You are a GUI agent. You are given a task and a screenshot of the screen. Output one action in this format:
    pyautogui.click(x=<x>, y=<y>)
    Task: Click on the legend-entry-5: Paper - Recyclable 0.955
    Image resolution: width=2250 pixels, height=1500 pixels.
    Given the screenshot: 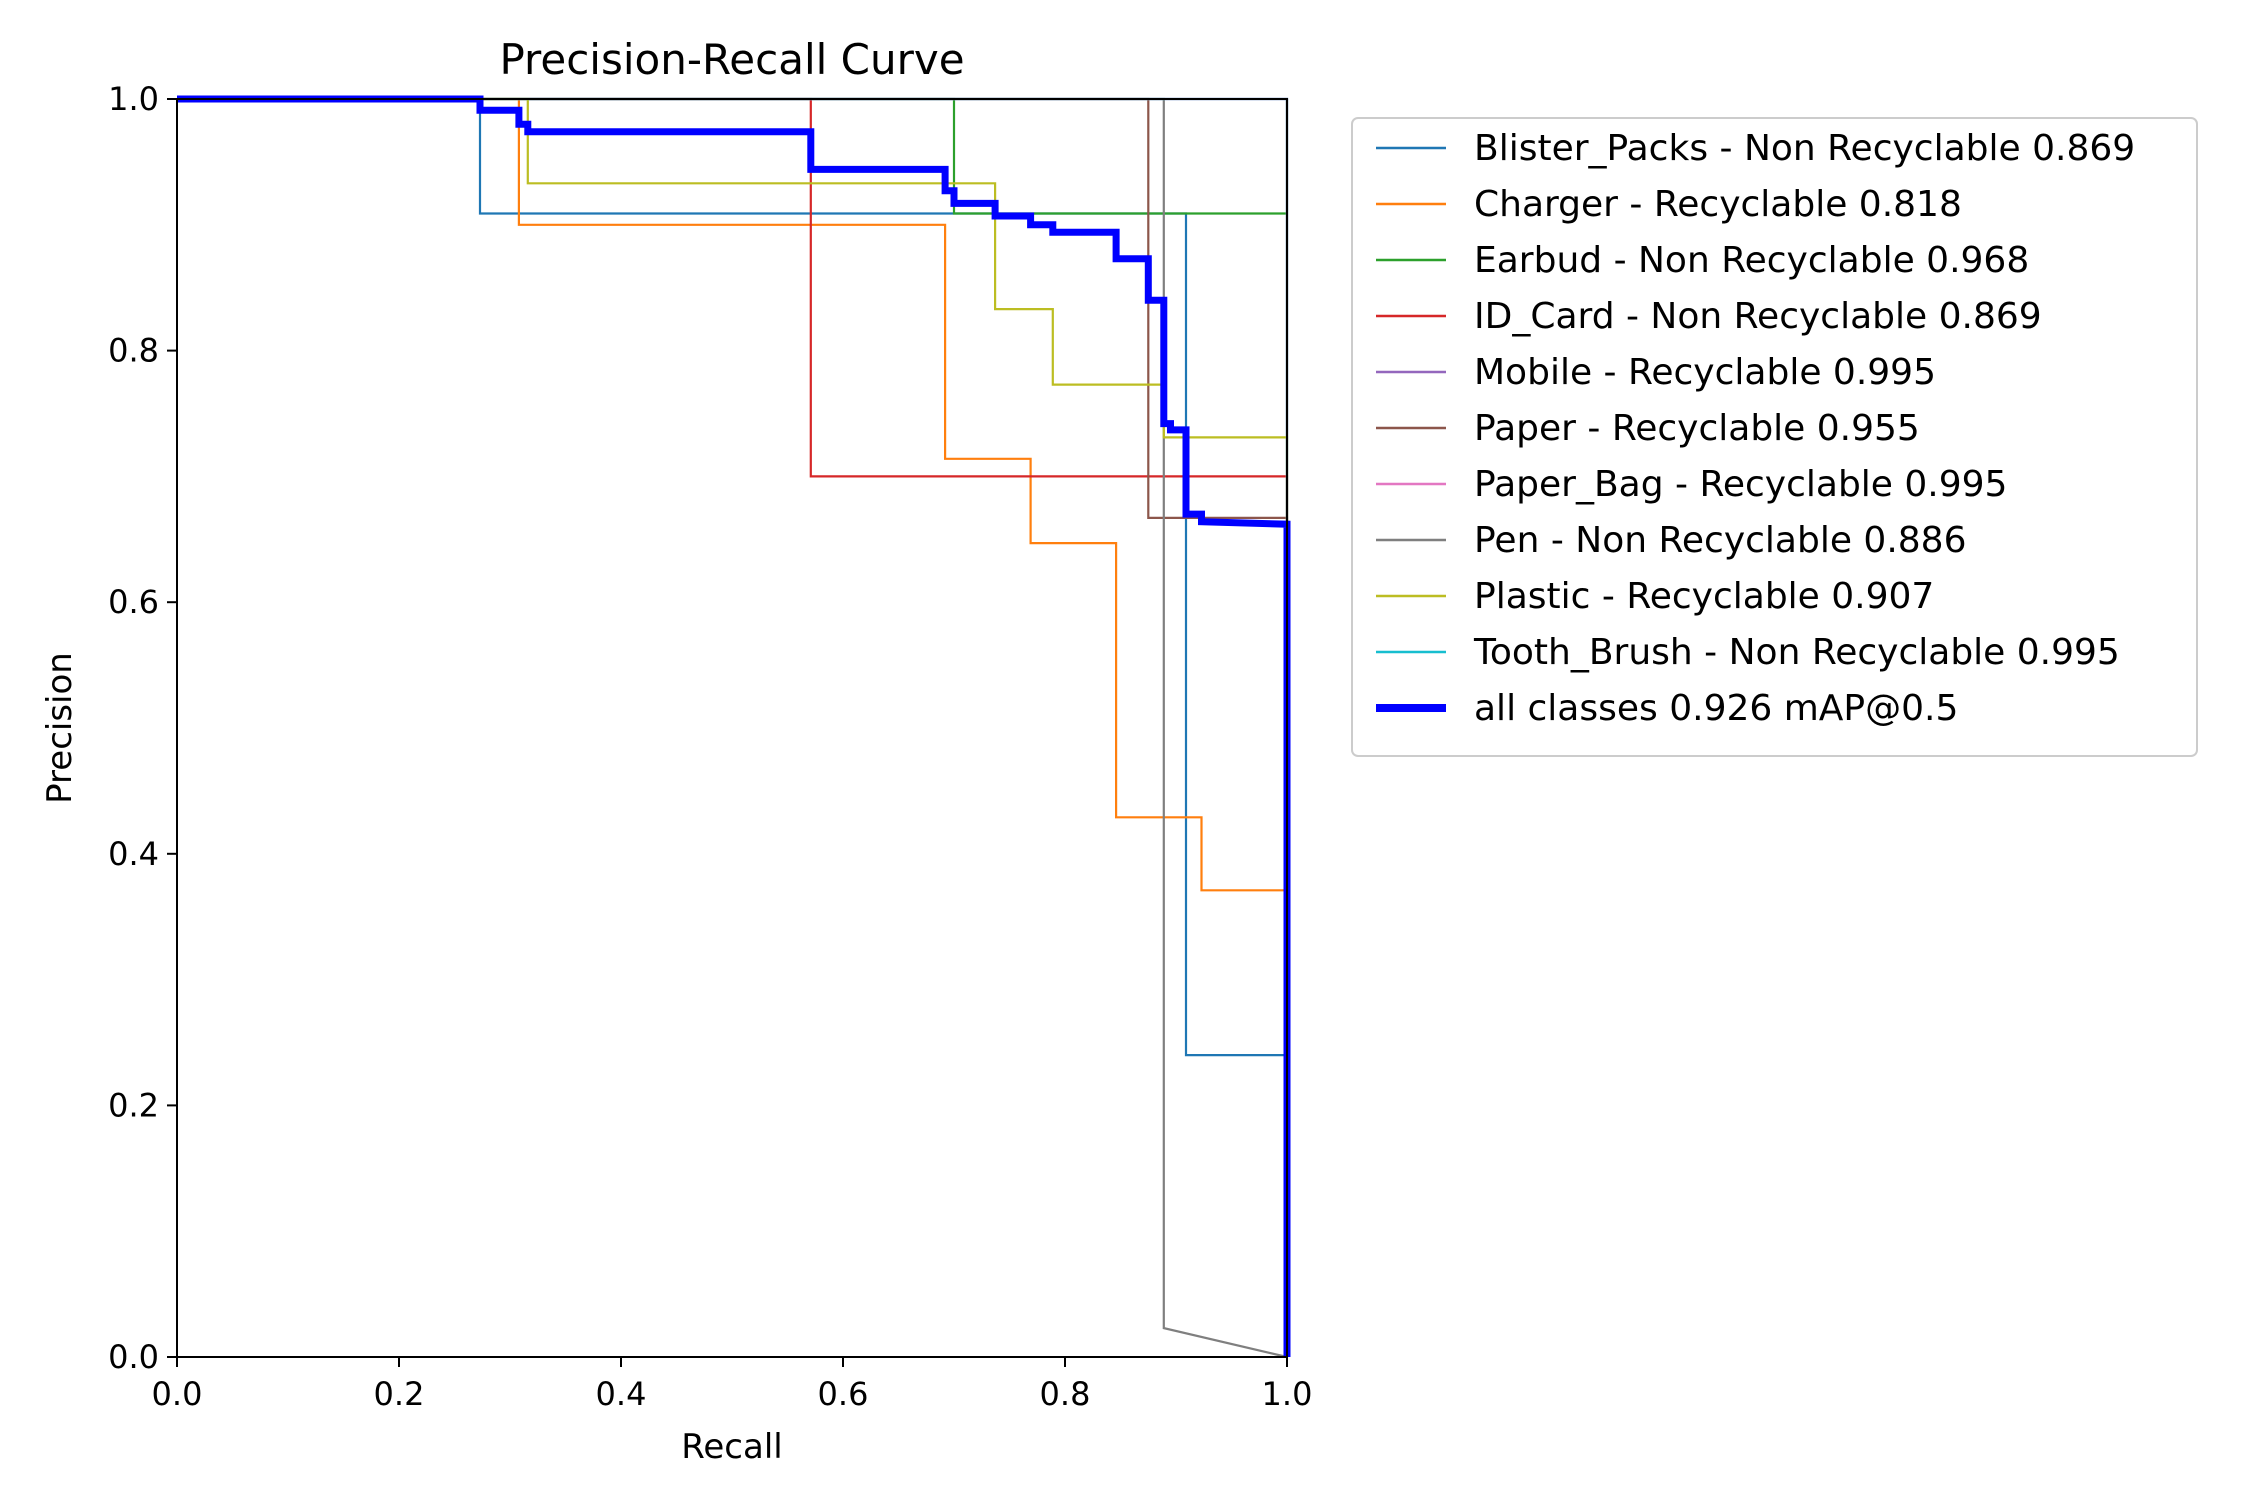 What is the action you would take?
    pyautogui.click(x=1697, y=428)
    